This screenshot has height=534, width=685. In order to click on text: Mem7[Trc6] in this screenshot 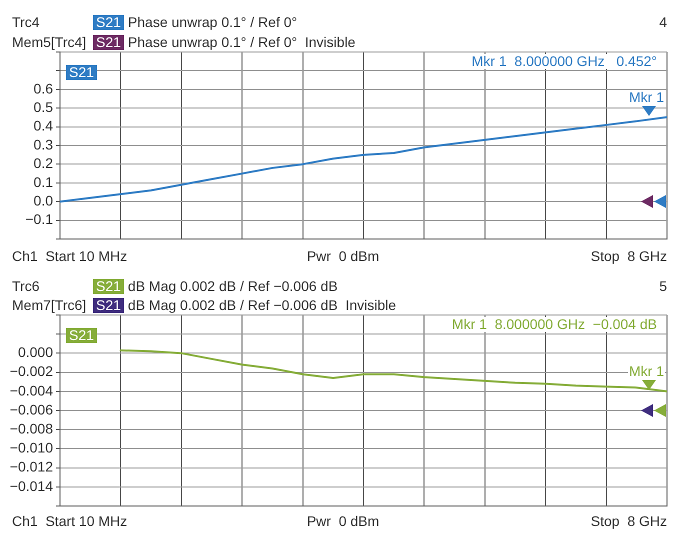, I will do `click(50, 305)`.